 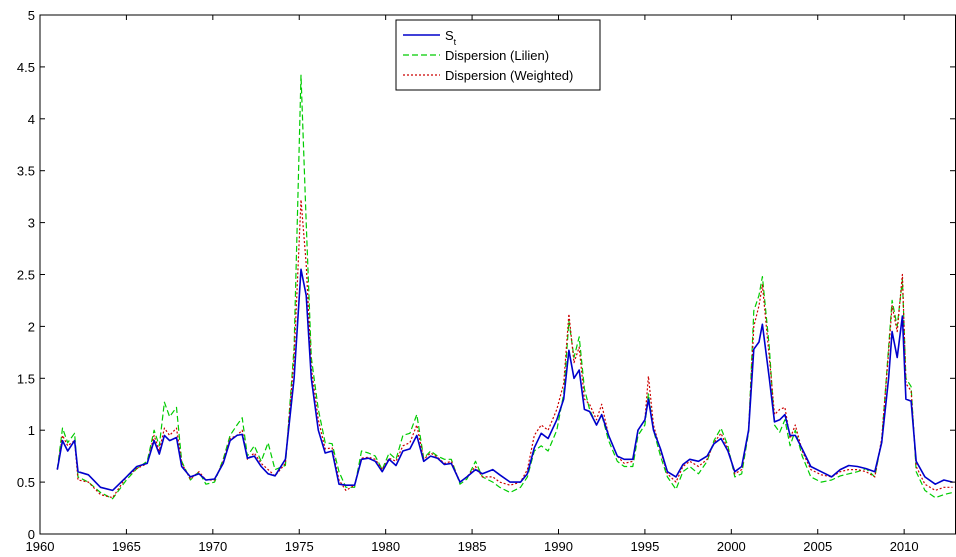 I want to click on y-tick-label: 1, so click(x=31, y=430).